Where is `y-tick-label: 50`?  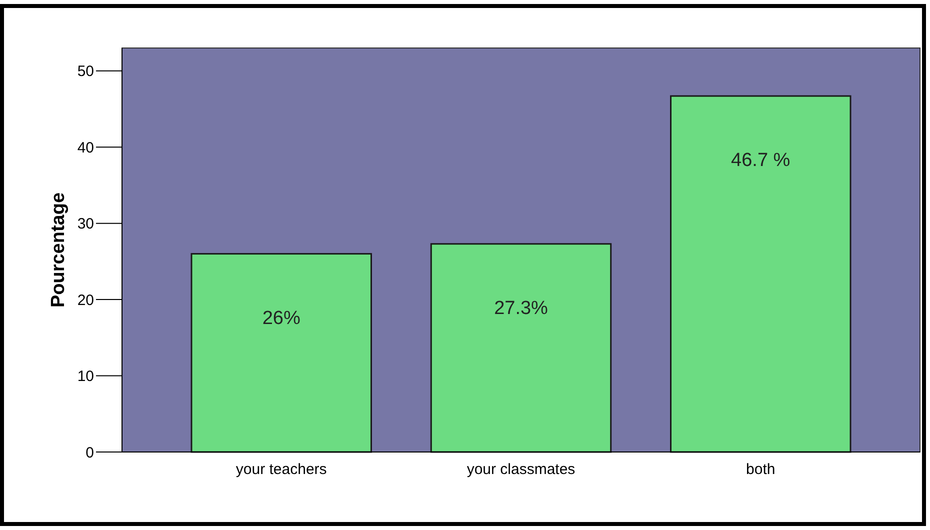
y-tick-label: 50 is located at coordinates (85, 71).